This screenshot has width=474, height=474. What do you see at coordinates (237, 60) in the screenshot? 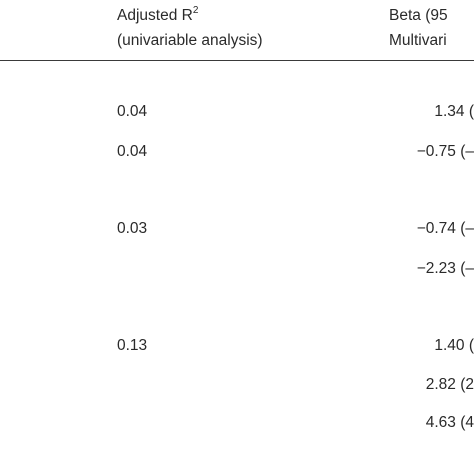
I see `header-rule` at bounding box center [237, 60].